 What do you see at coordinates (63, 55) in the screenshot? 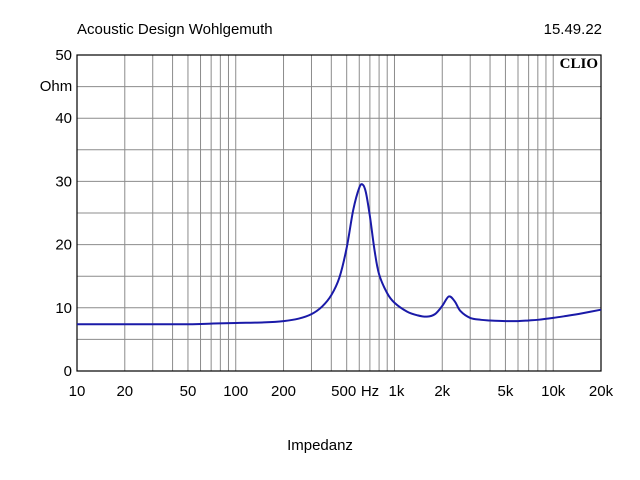
I see `y-tick-label: 50` at bounding box center [63, 55].